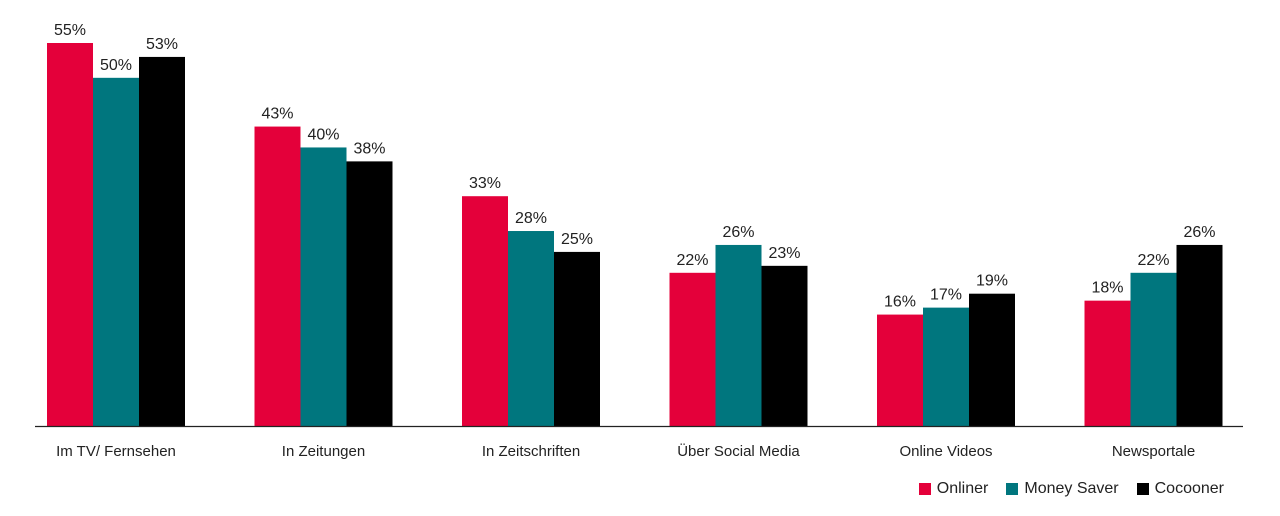  What do you see at coordinates (1153, 260) in the screenshot?
I see `data-label-money-saver-5: 22%` at bounding box center [1153, 260].